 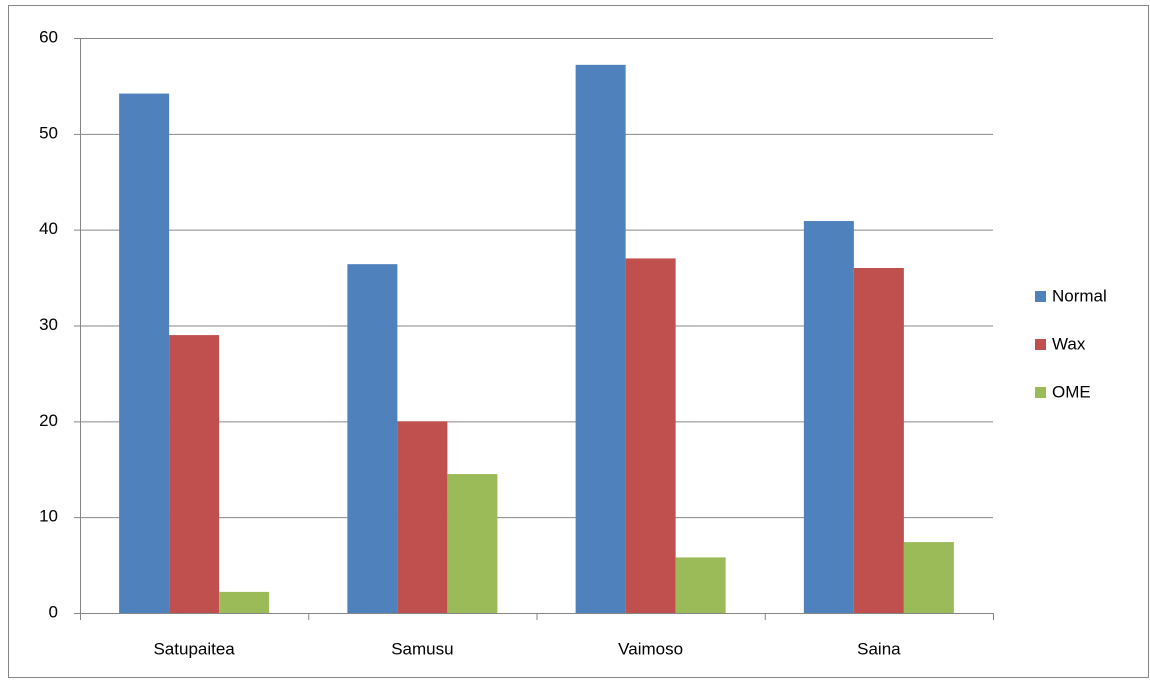 What do you see at coordinates (1069, 343) in the screenshot?
I see `legend-label: Wax` at bounding box center [1069, 343].